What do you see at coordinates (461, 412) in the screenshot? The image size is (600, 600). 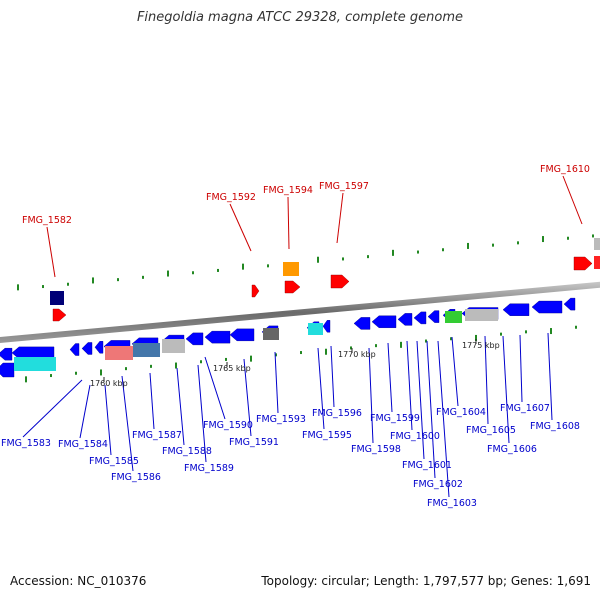 I see `gene-label-reverse: FMG_1604` at bounding box center [461, 412].